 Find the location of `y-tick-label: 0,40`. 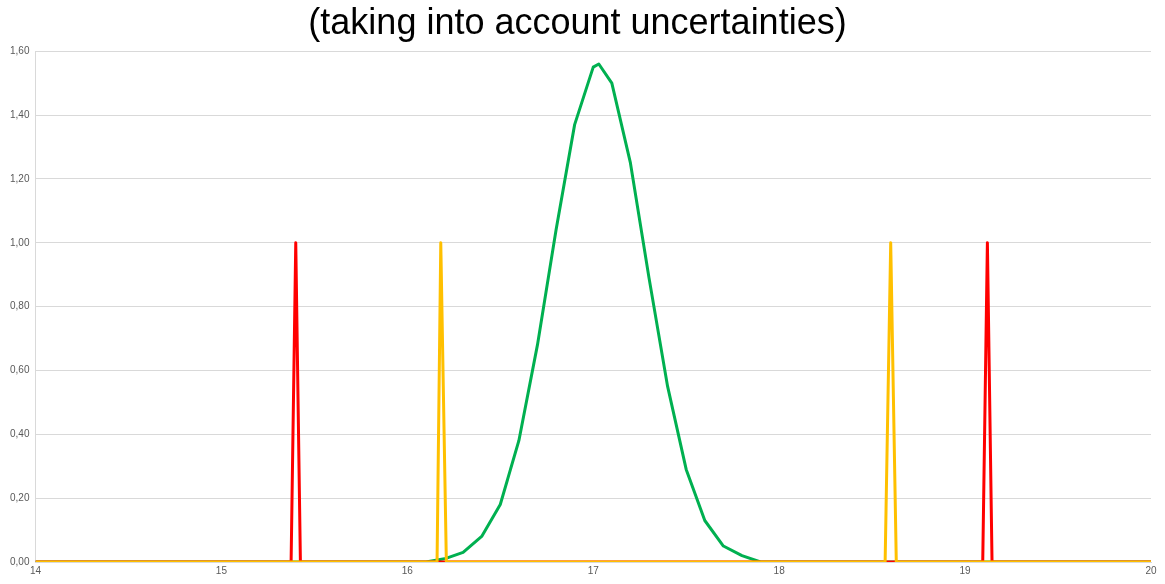

y-tick-label: 0,40 is located at coordinates (19, 434).